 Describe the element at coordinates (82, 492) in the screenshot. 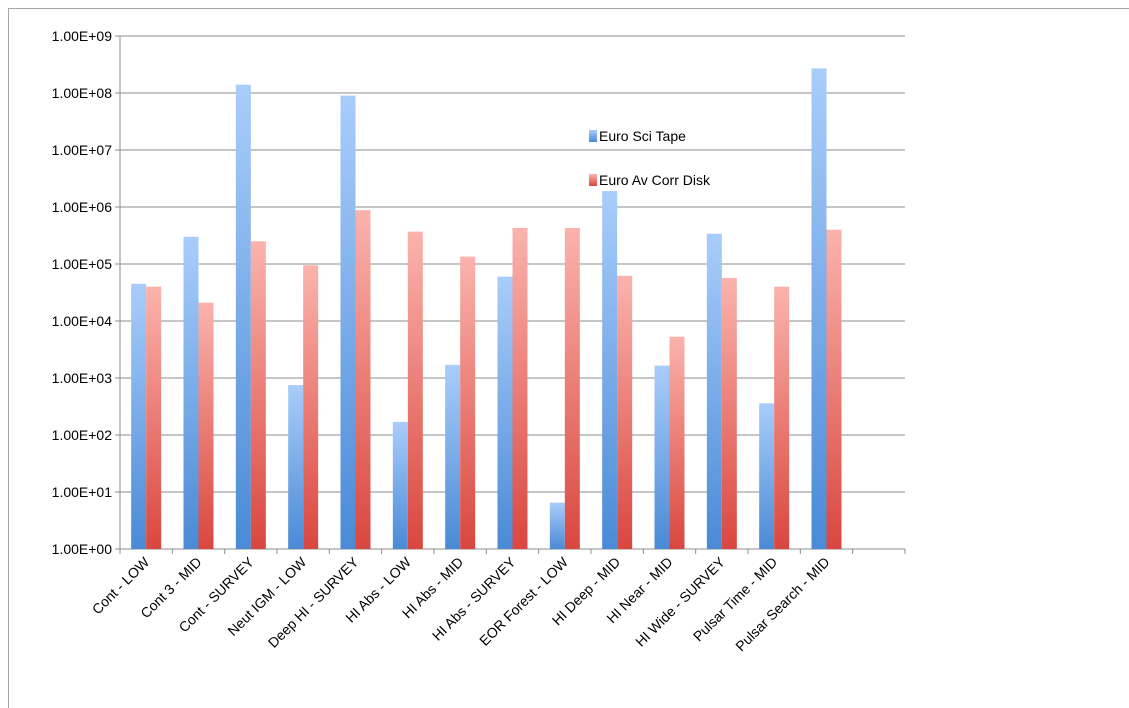

I see `y-tick-label: 1.00E+01` at that location.